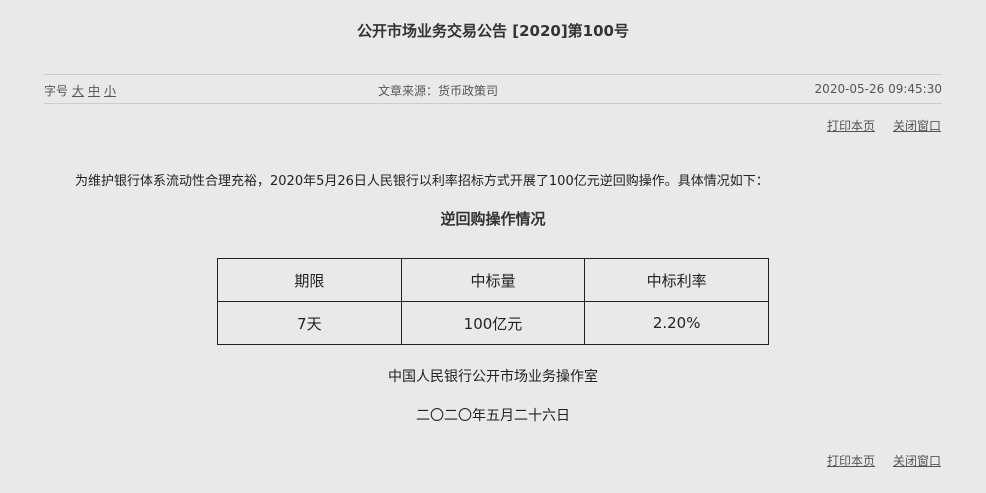 Image resolution: width=986 pixels, height=493 pixels. What do you see at coordinates (309, 323) in the screenshot?
I see `cell-term: 7天` at bounding box center [309, 323].